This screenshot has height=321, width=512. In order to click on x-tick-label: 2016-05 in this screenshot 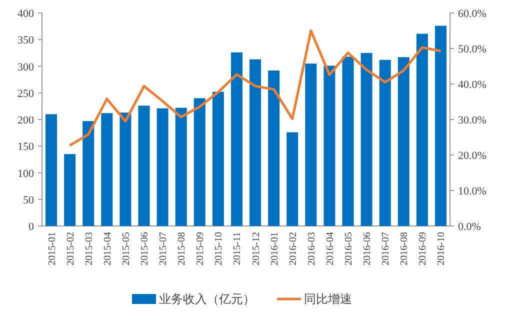, I will do `click(349, 249)`.